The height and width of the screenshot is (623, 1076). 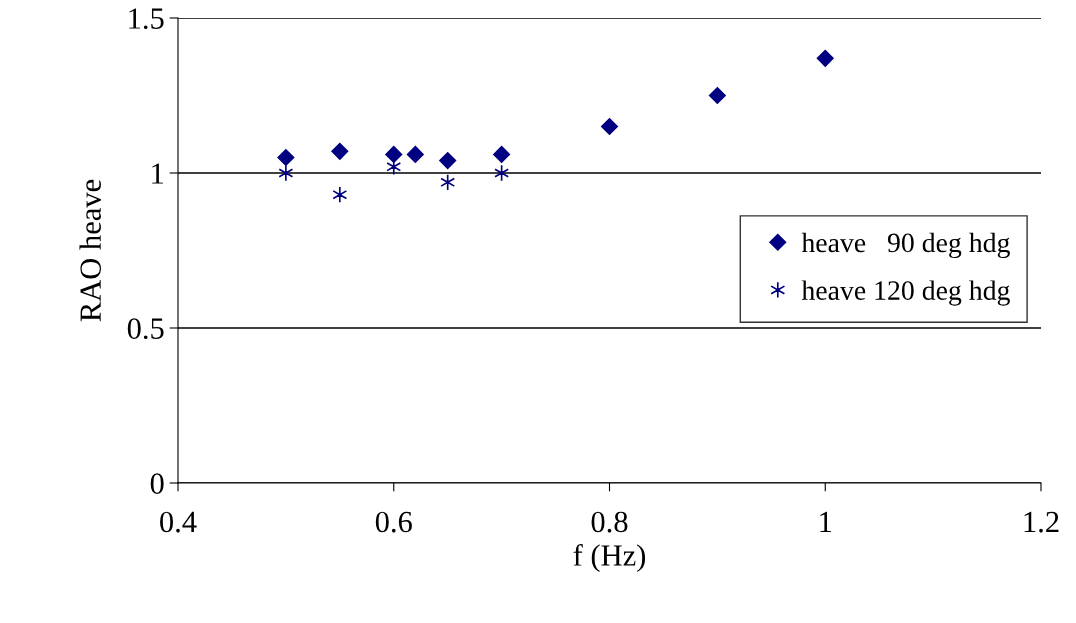 I want to click on x-tick-label: 1.2, so click(x=1041, y=522).